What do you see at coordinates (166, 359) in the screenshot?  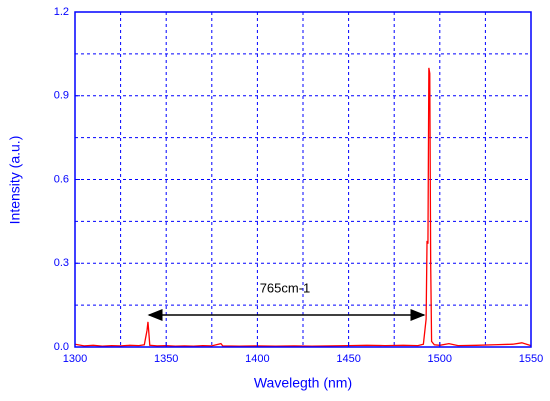 I see `x-tick-label: 1350` at bounding box center [166, 359].